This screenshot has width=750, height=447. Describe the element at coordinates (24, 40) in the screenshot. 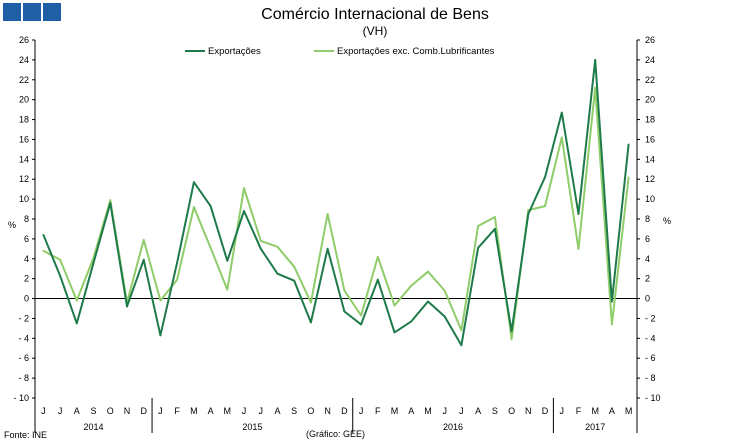

I see `y-tick-label-left: 26` at that location.